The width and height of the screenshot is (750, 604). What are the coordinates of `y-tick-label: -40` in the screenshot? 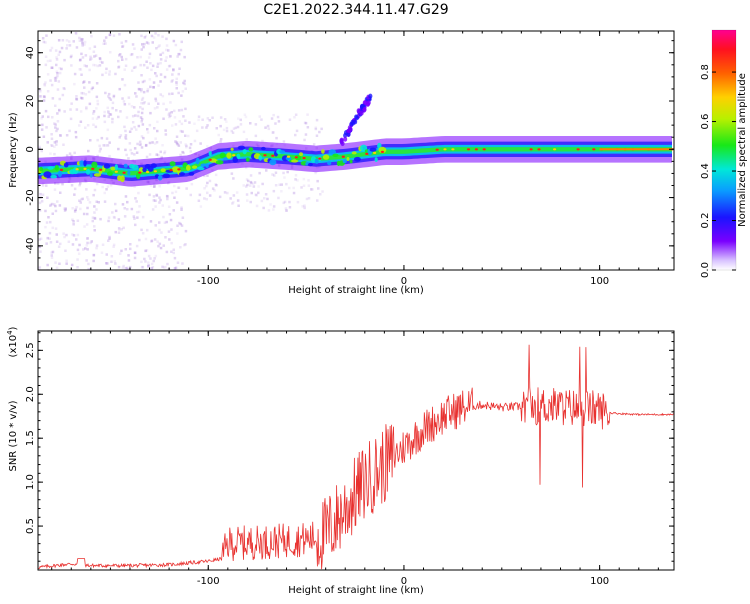 It's located at (30, 246).